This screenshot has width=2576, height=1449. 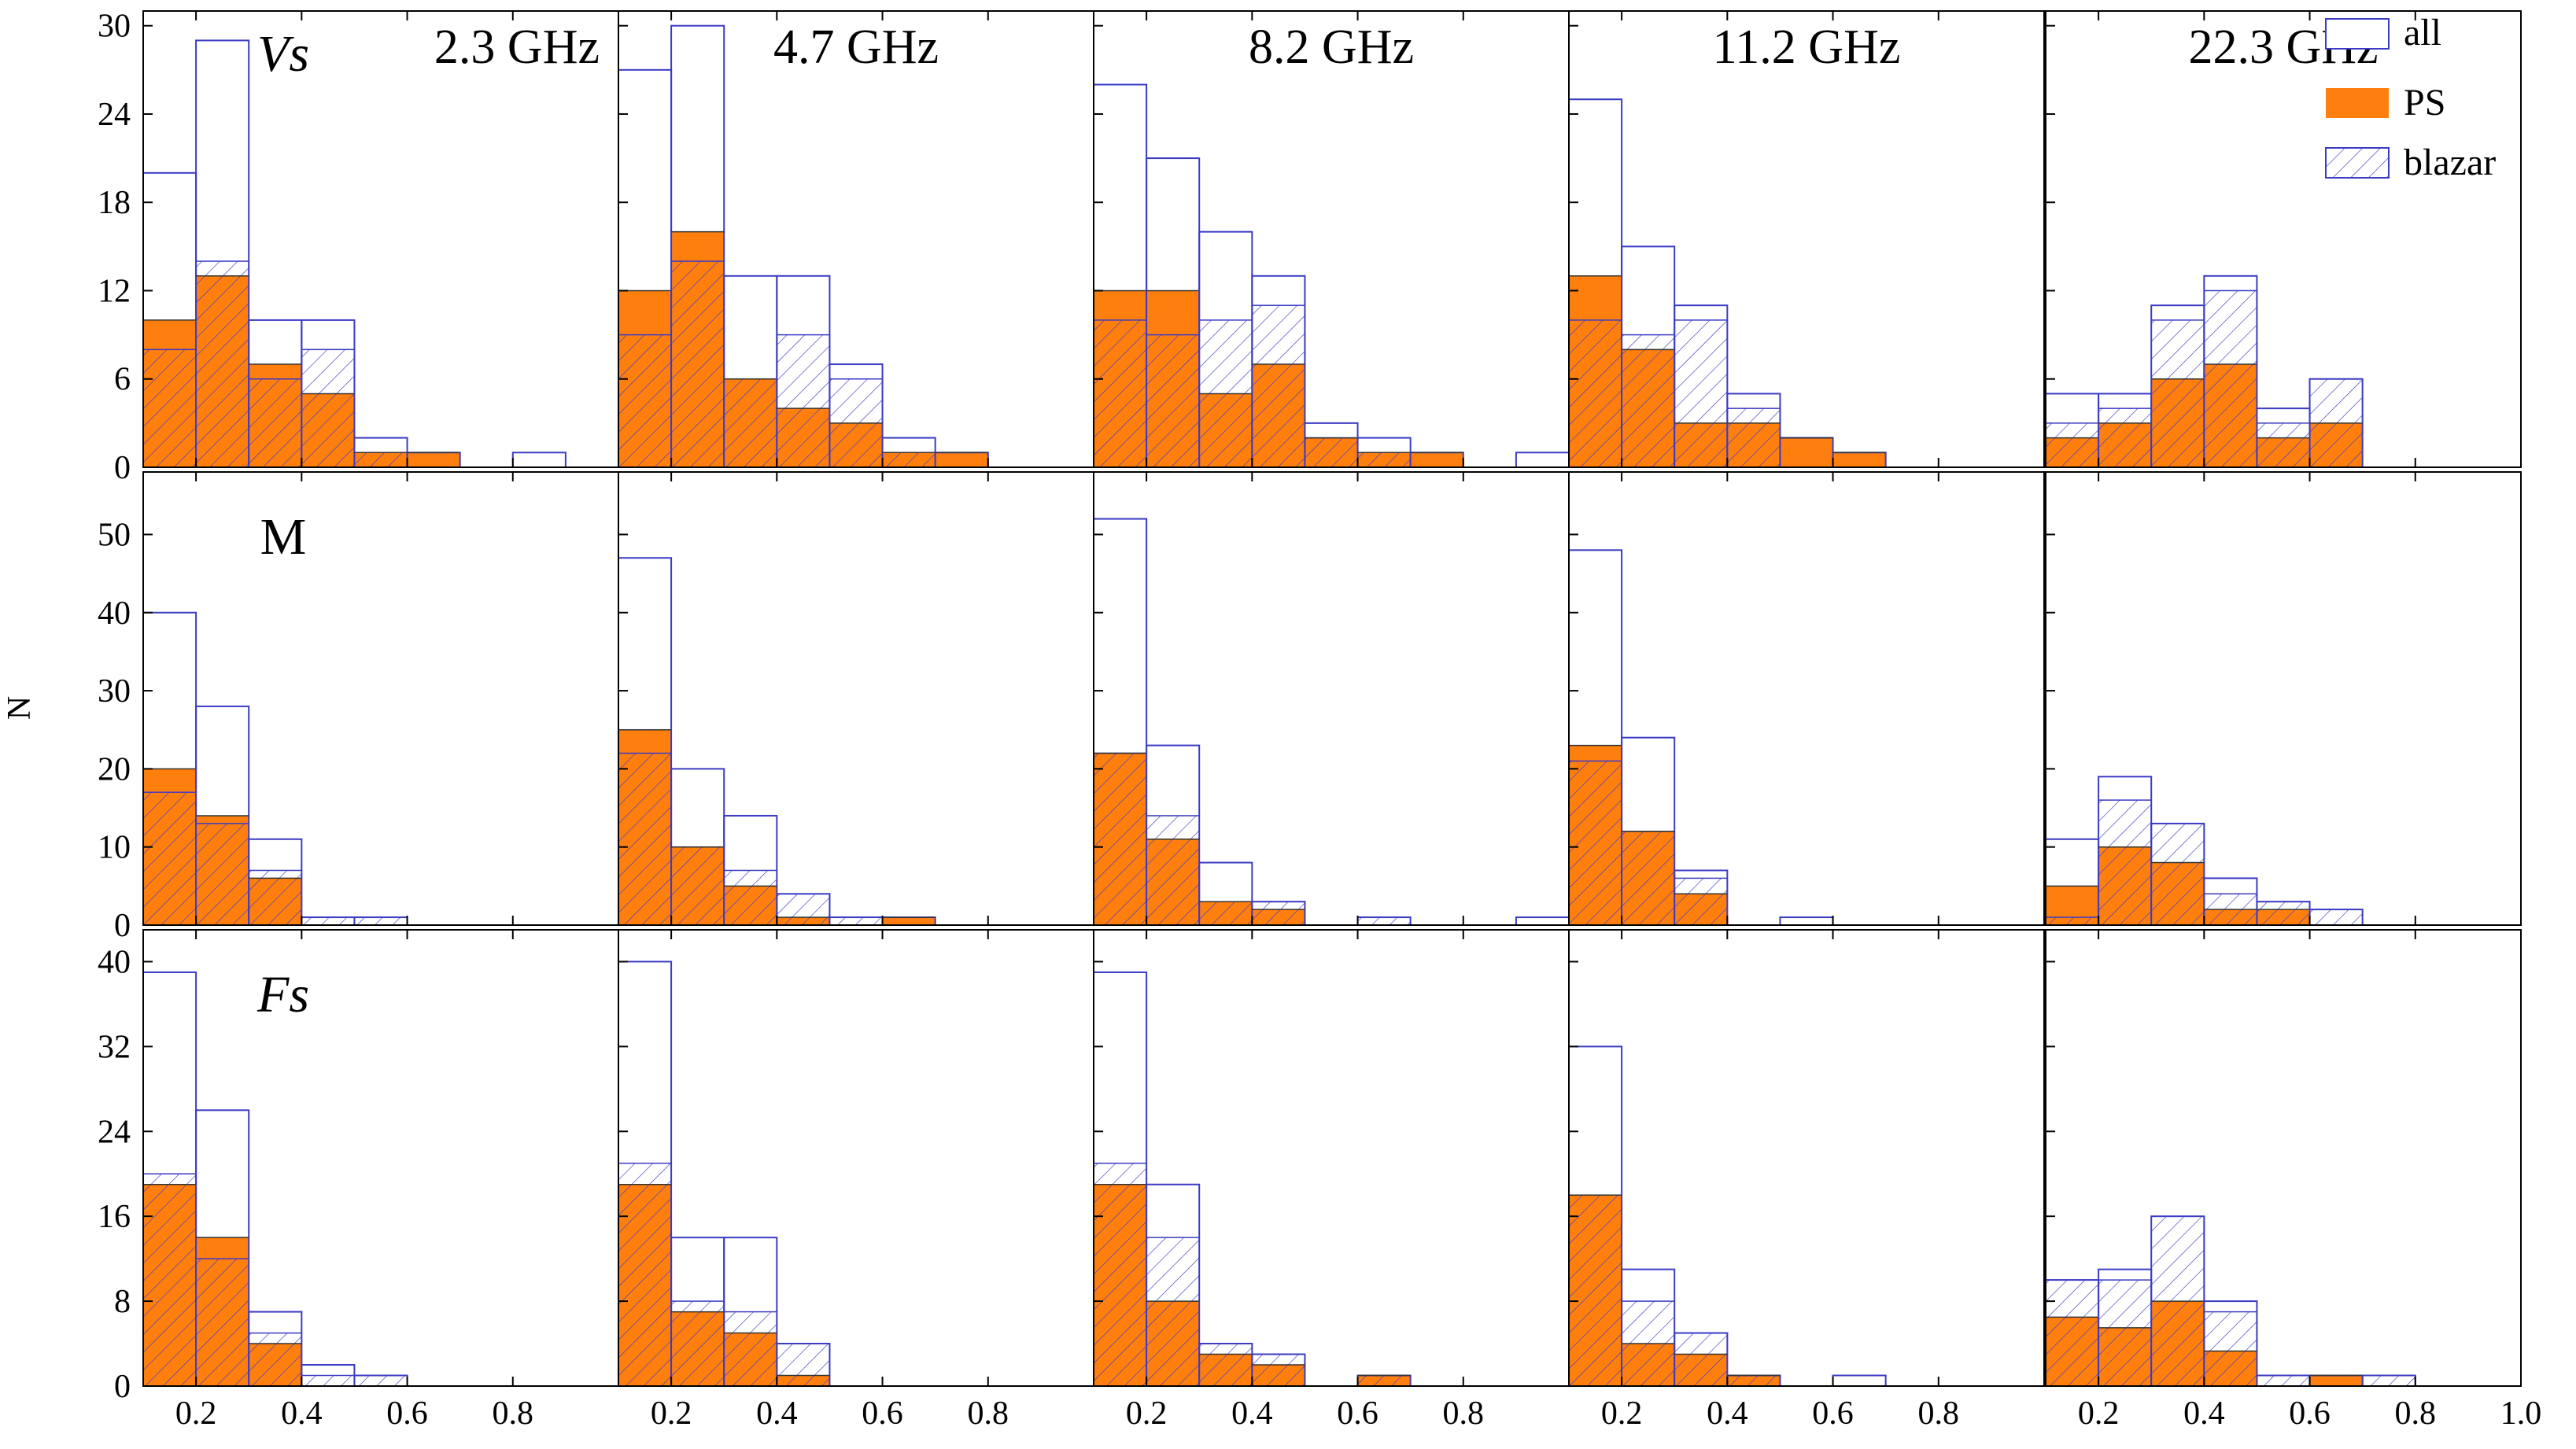 I want to click on y-tick-label: 10, so click(x=115, y=848).